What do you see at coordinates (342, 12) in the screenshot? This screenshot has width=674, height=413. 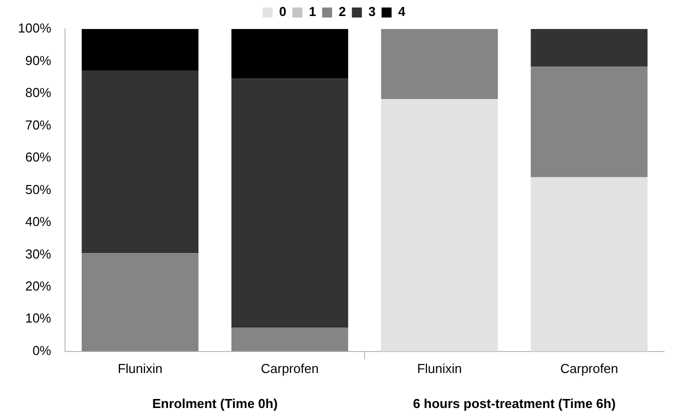 I see `legend-label: 2` at bounding box center [342, 12].